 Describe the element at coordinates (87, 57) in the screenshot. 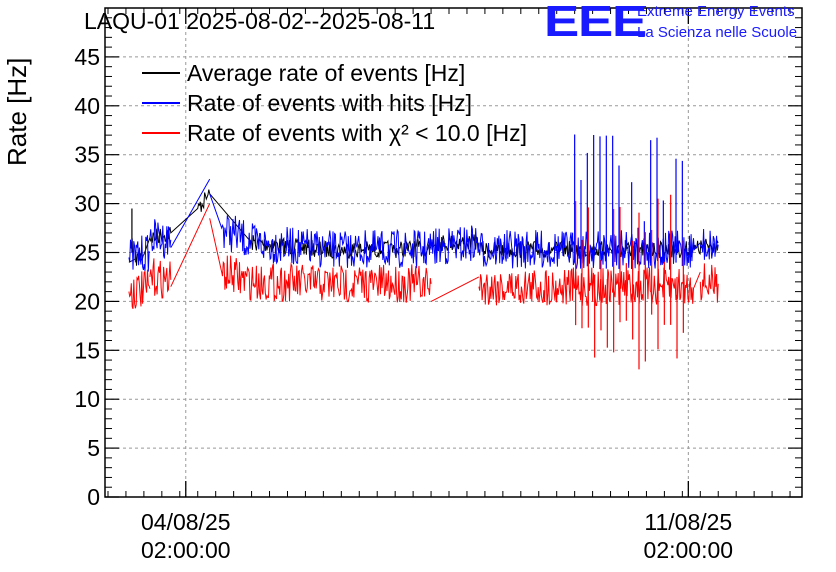

I see `y-tick-label: 45` at that location.